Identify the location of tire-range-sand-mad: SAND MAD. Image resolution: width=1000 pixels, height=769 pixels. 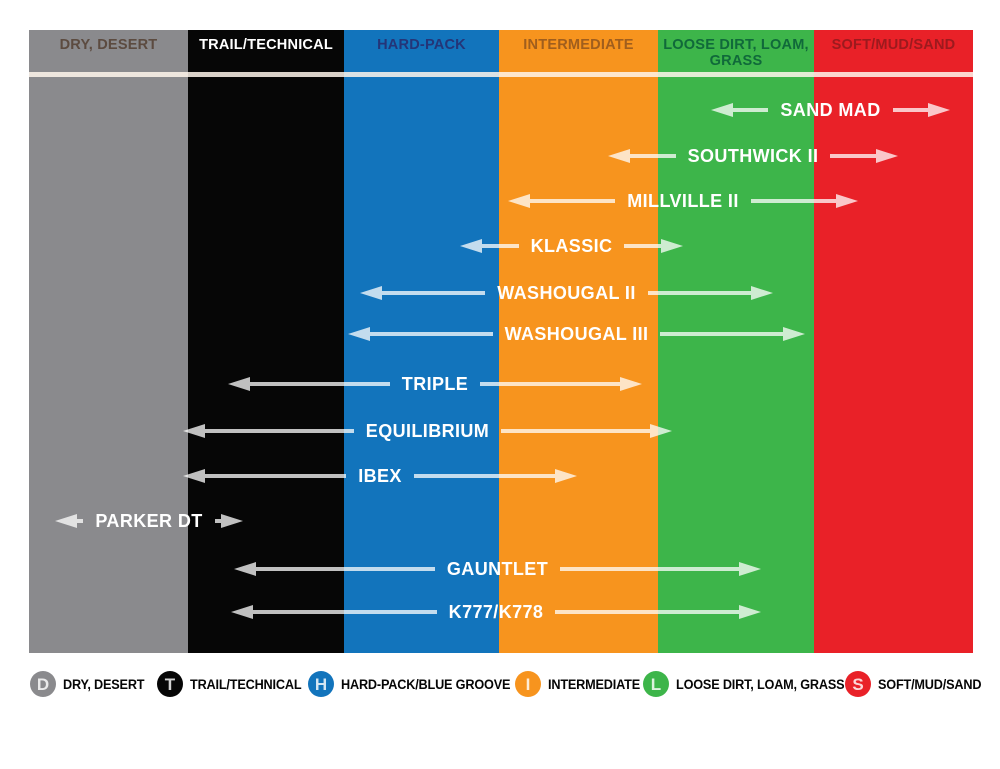
(831, 110).